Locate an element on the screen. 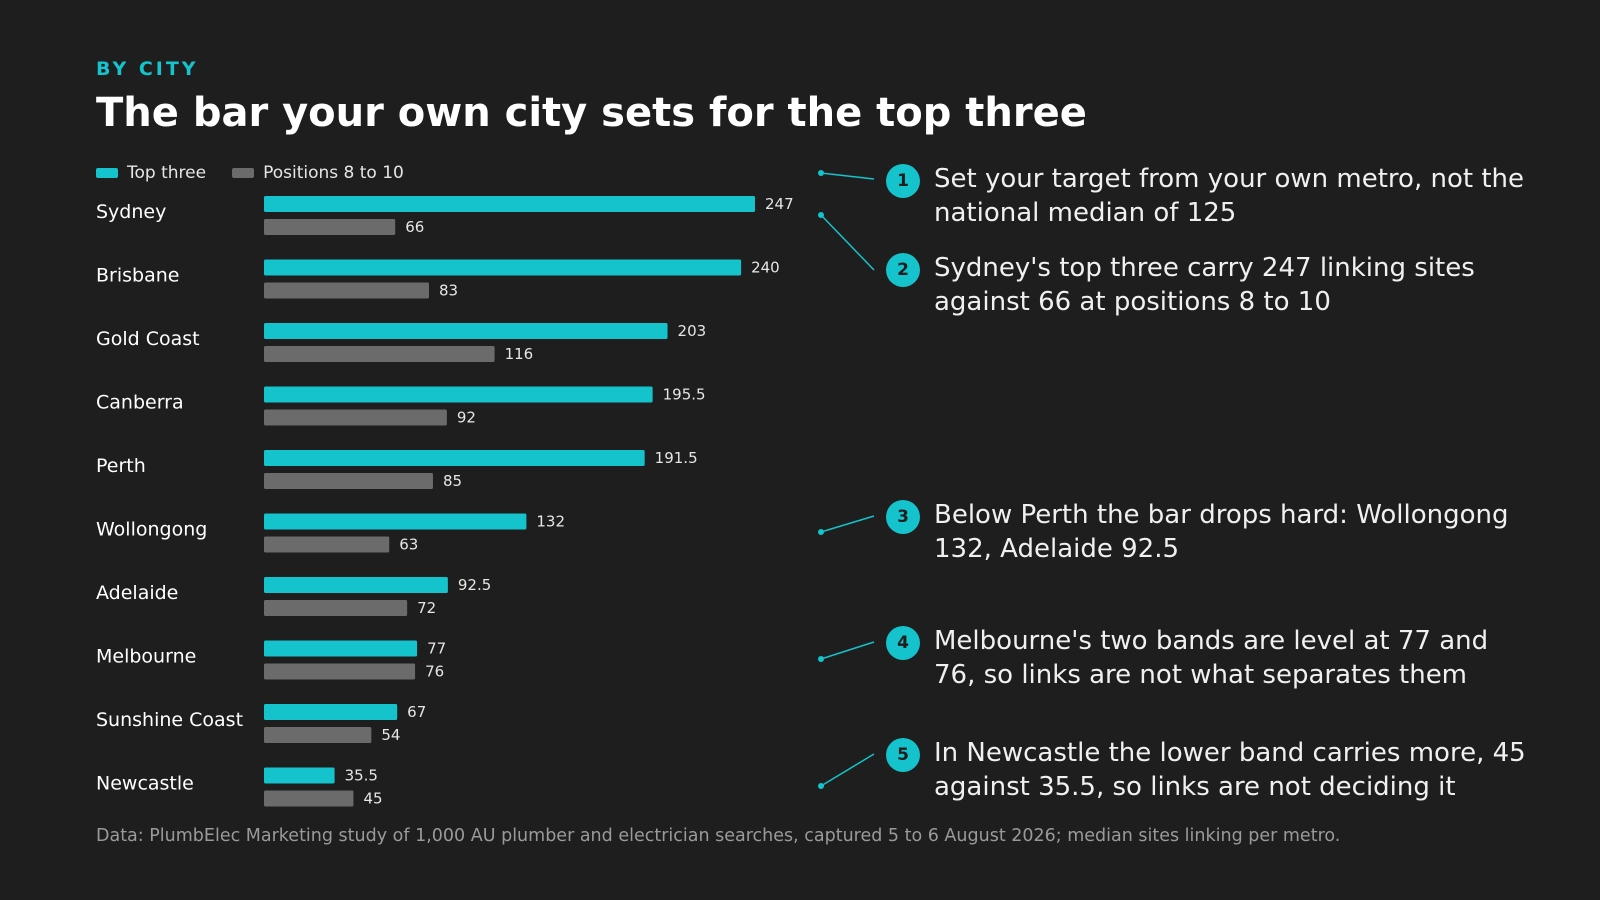 The width and height of the screenshot is (1600, 900). category-label-sydney: Sydney is located at coordinates (131, 212).